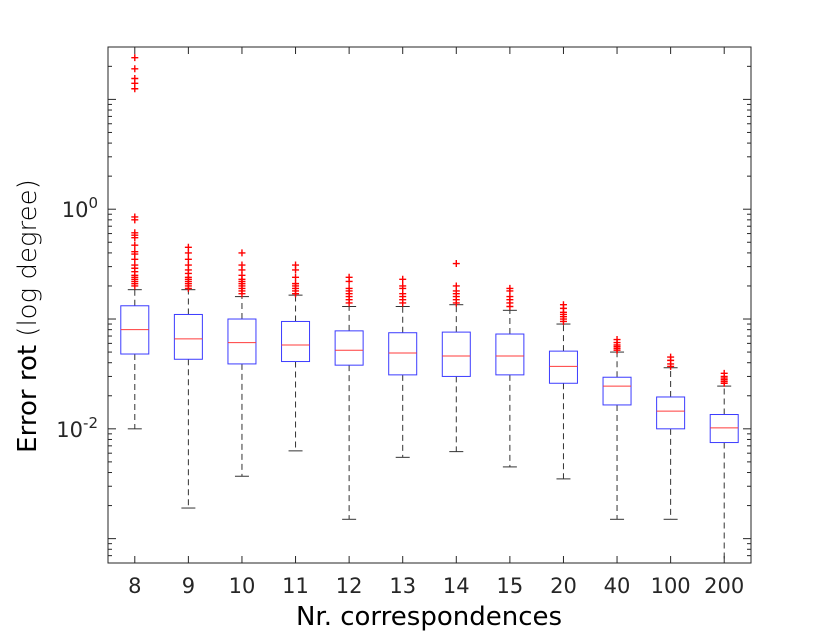  What do you see at coordinates (429, 617) in the screenshot?
I see `x-axis-label: Nr. correspondences` at bounding box center [429, 617].